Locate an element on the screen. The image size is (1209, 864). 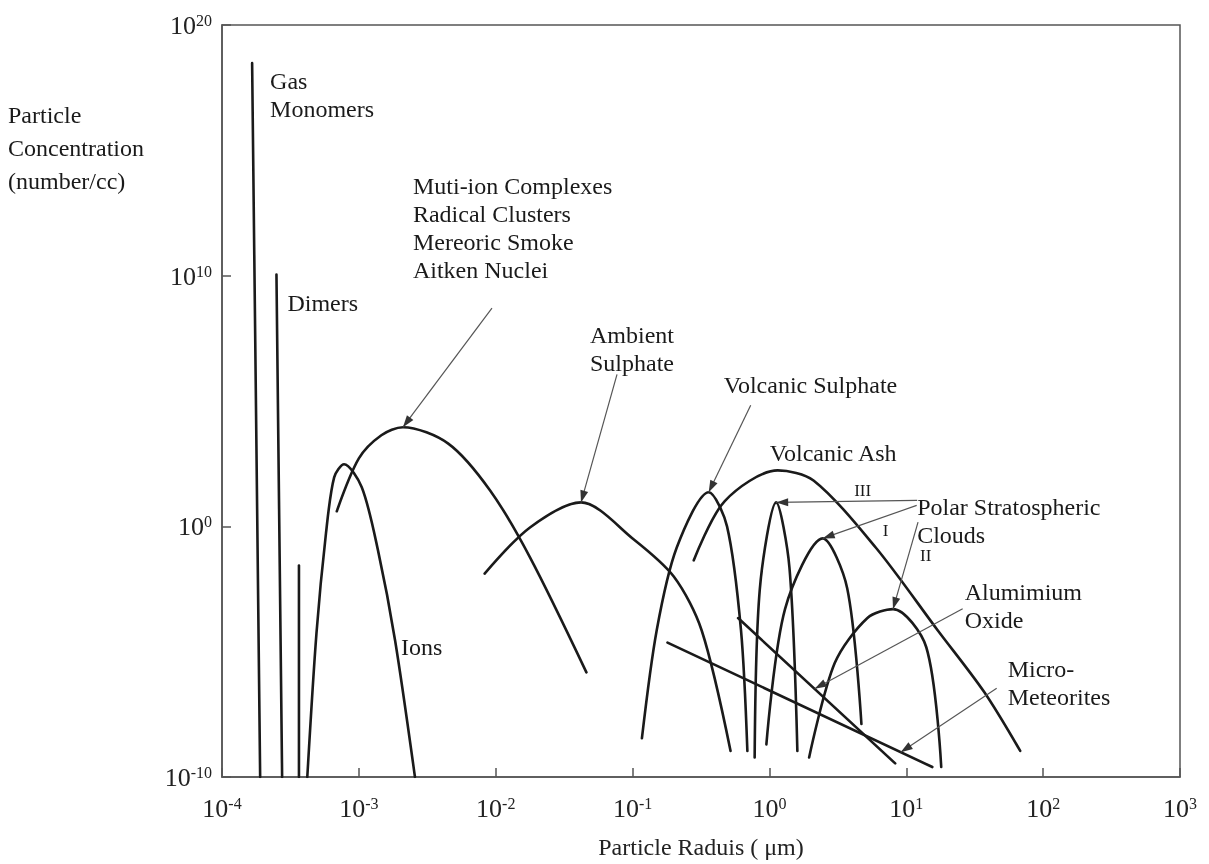
annotation: Gas Monomers is located at coordinates (322, 95).